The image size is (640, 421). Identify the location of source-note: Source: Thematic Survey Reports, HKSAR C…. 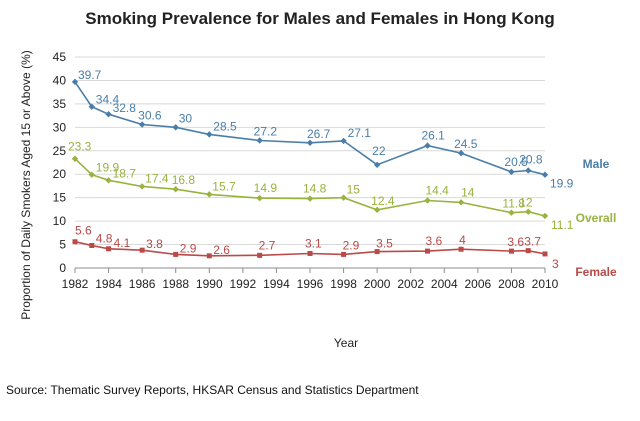
(212, 390).